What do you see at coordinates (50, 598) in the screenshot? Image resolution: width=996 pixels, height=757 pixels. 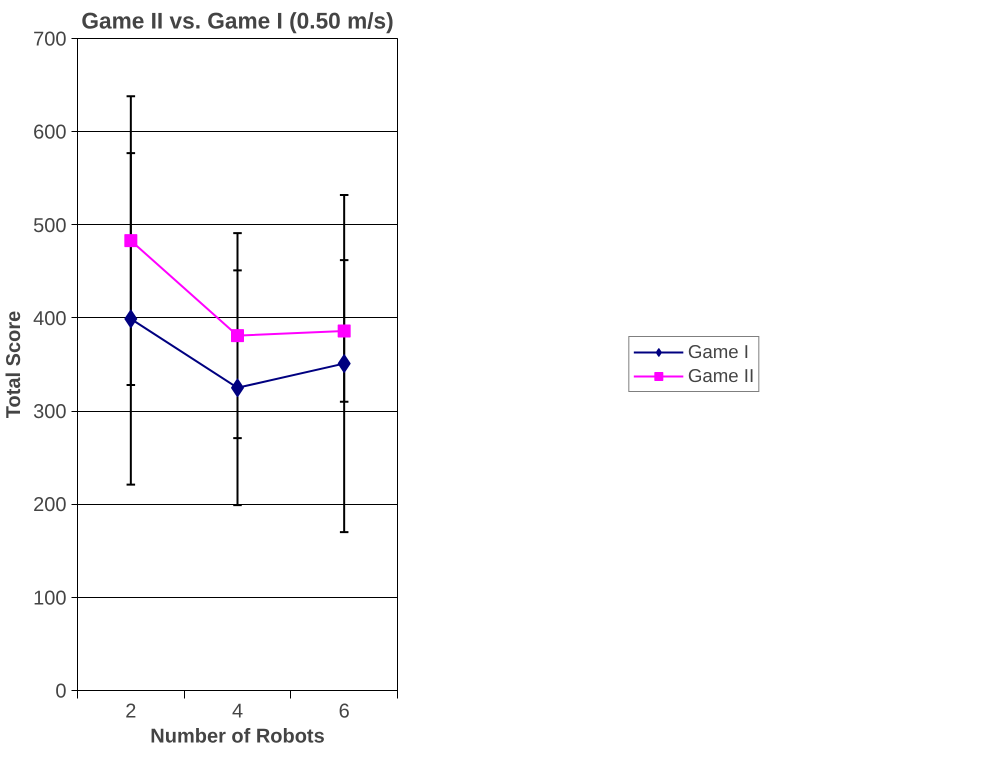 I see `y-tick-label: 100` at bounding box center [50, 598].